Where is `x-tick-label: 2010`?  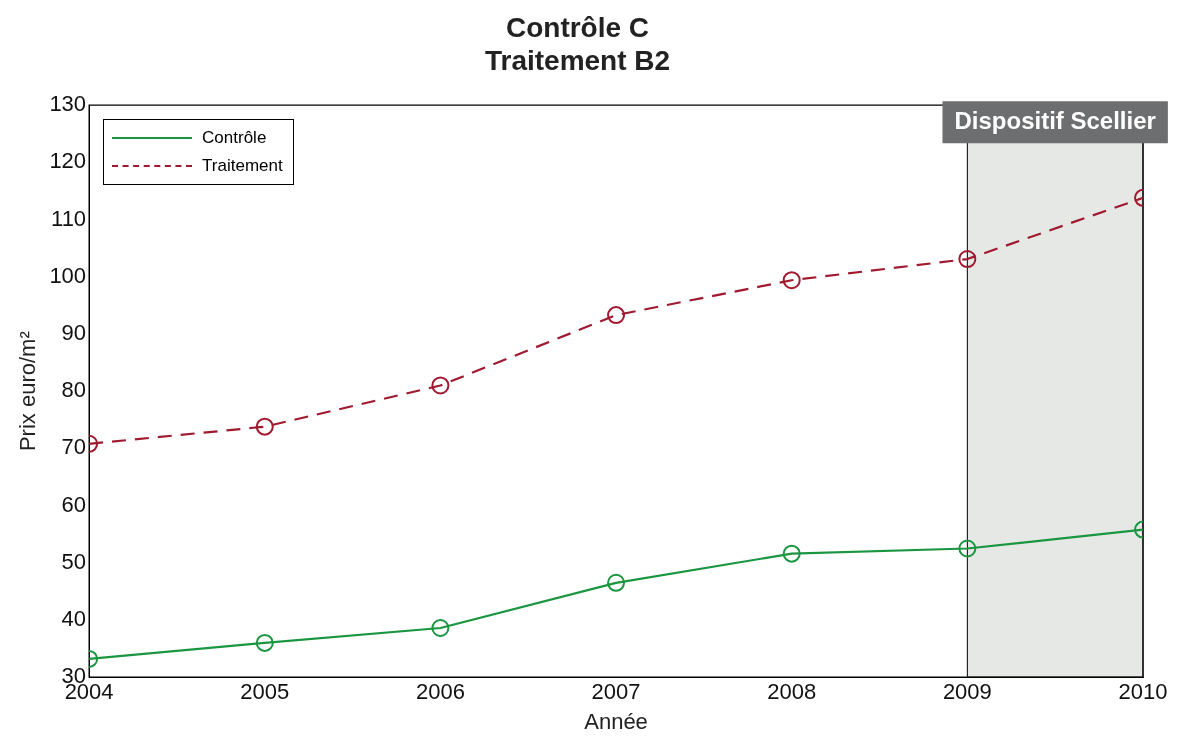 x-tick-label: 2010 is located at coordinates (1143, 692).